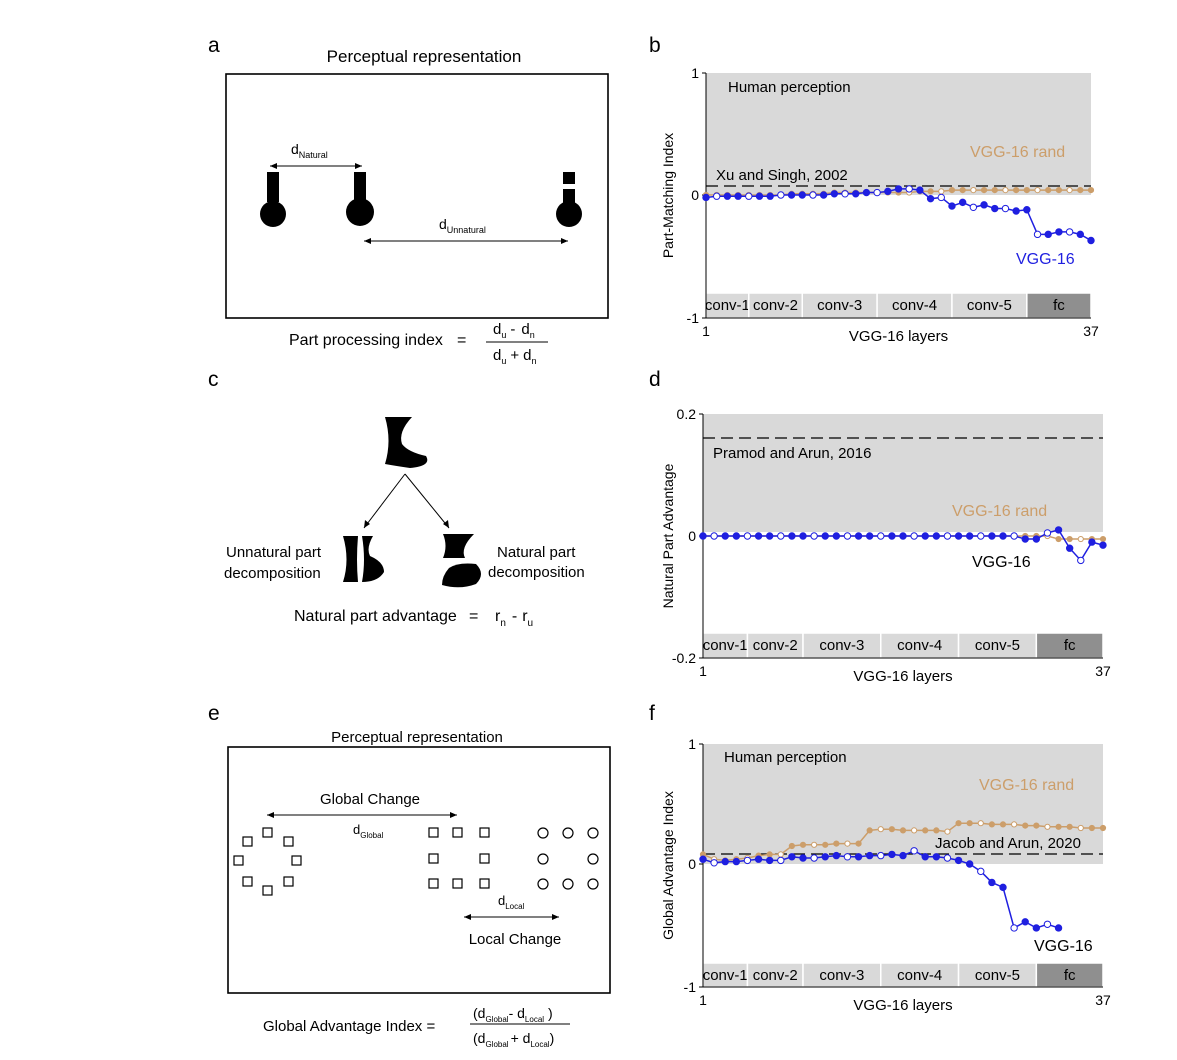 The image size is (1177, 1060). What do you see at coordinates (902, 676) in the screenshot?
I see `x-axis-label: VGG-16 layers` at bounding box center [902, 676].